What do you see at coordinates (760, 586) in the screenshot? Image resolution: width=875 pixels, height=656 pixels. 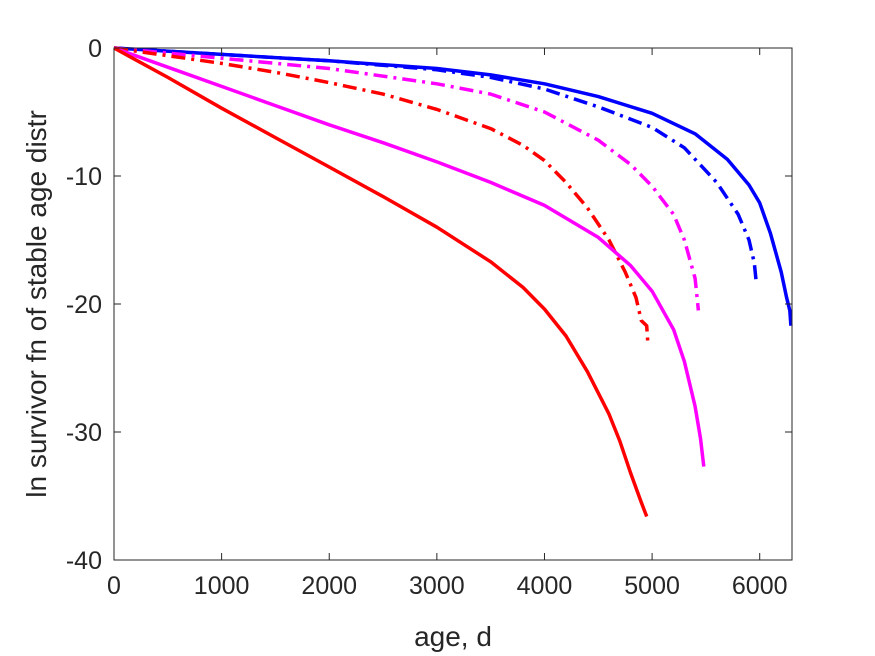 I see `x-tick-label: 6000` at bounding box center [760, 586].